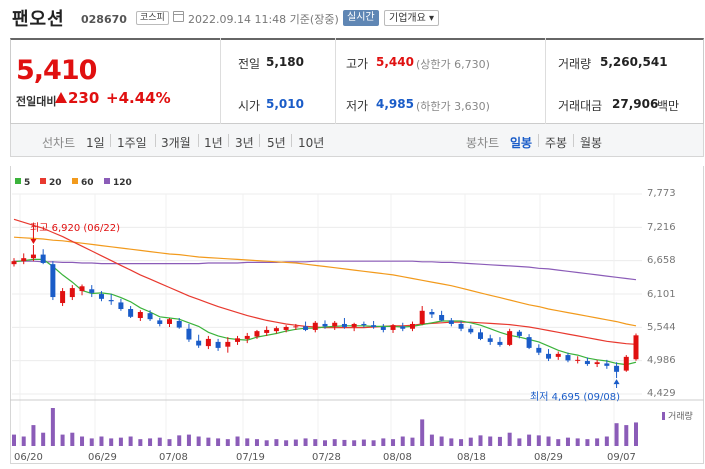  Describe the element at coordinates (326, 457) in the screenshot. I see `x-tick-label: 07/28` at that location.